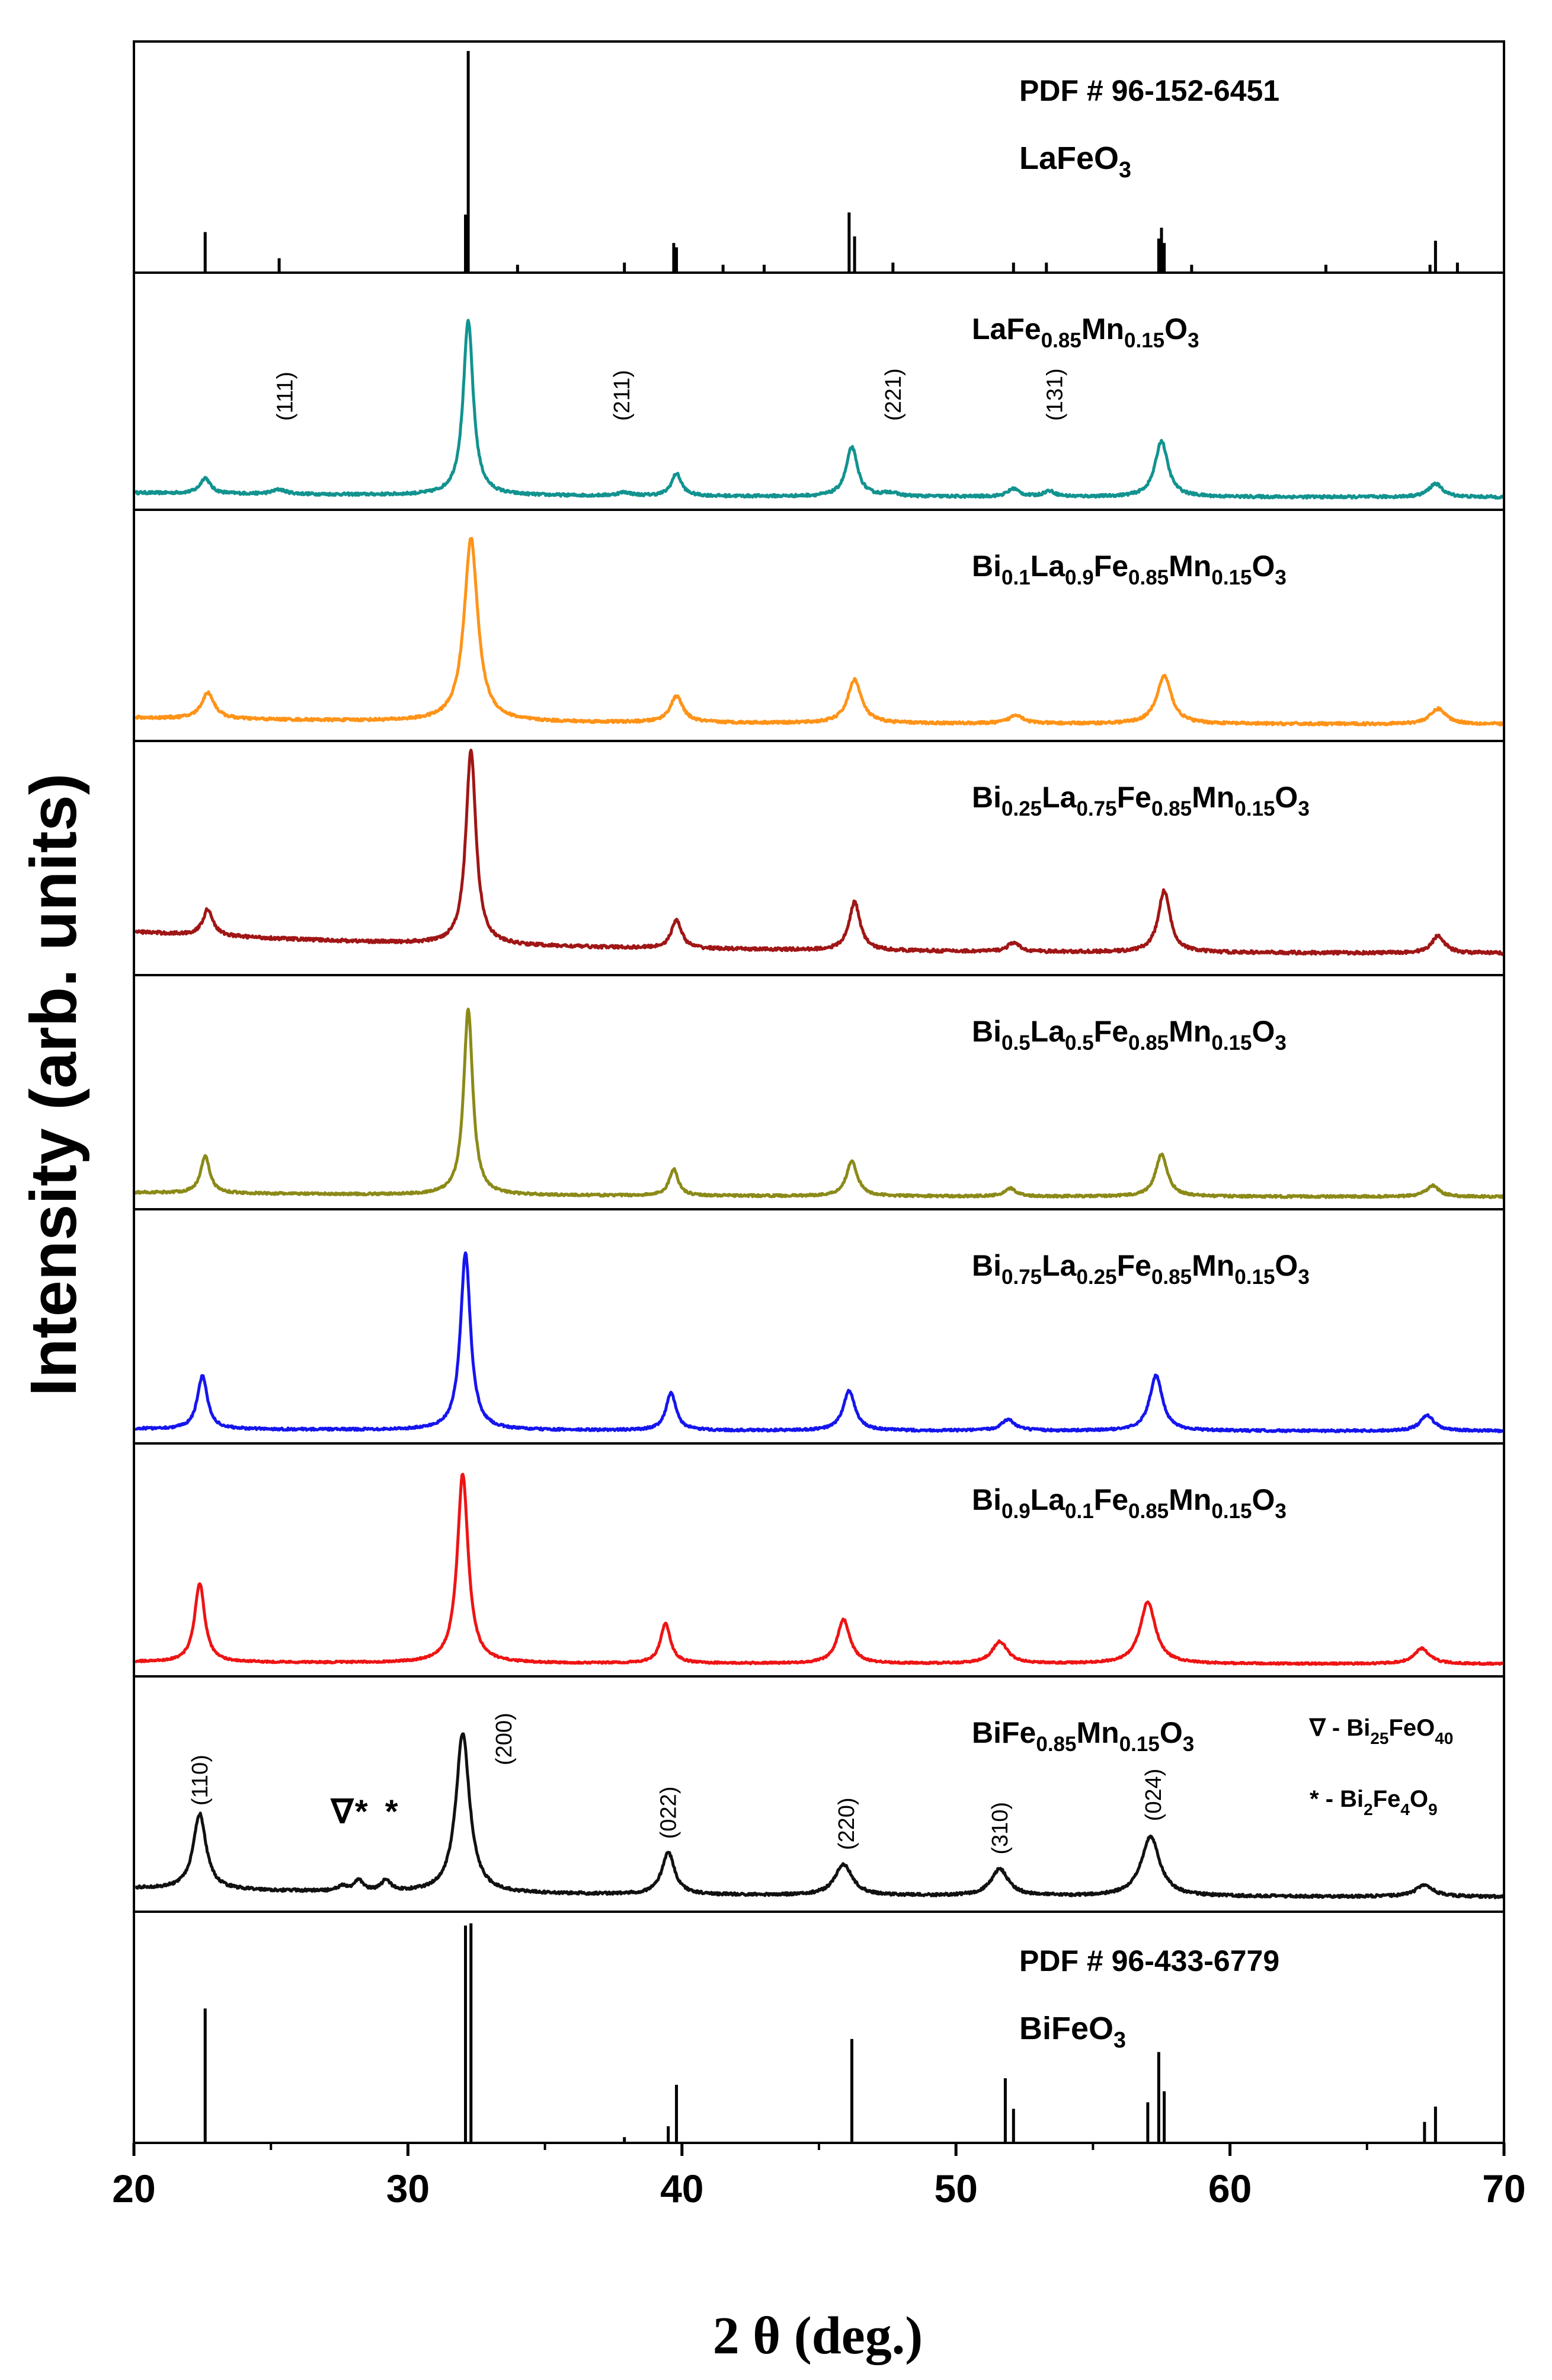 The height and width of the screenshot is (2380, 1552). I want to click on hkl-label: (221), so click(893, 395).